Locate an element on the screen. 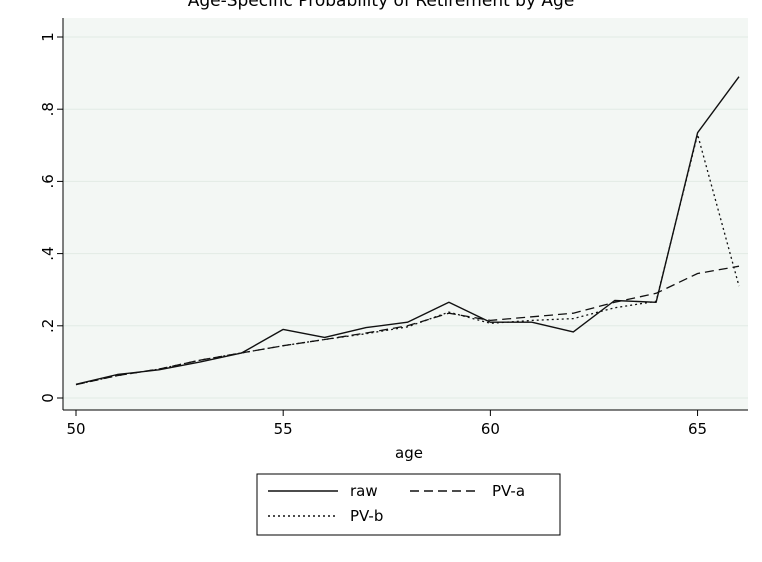 This screenshot has height=562, width=762. x-tick-label: 55 is located at coordinates (283, 429).